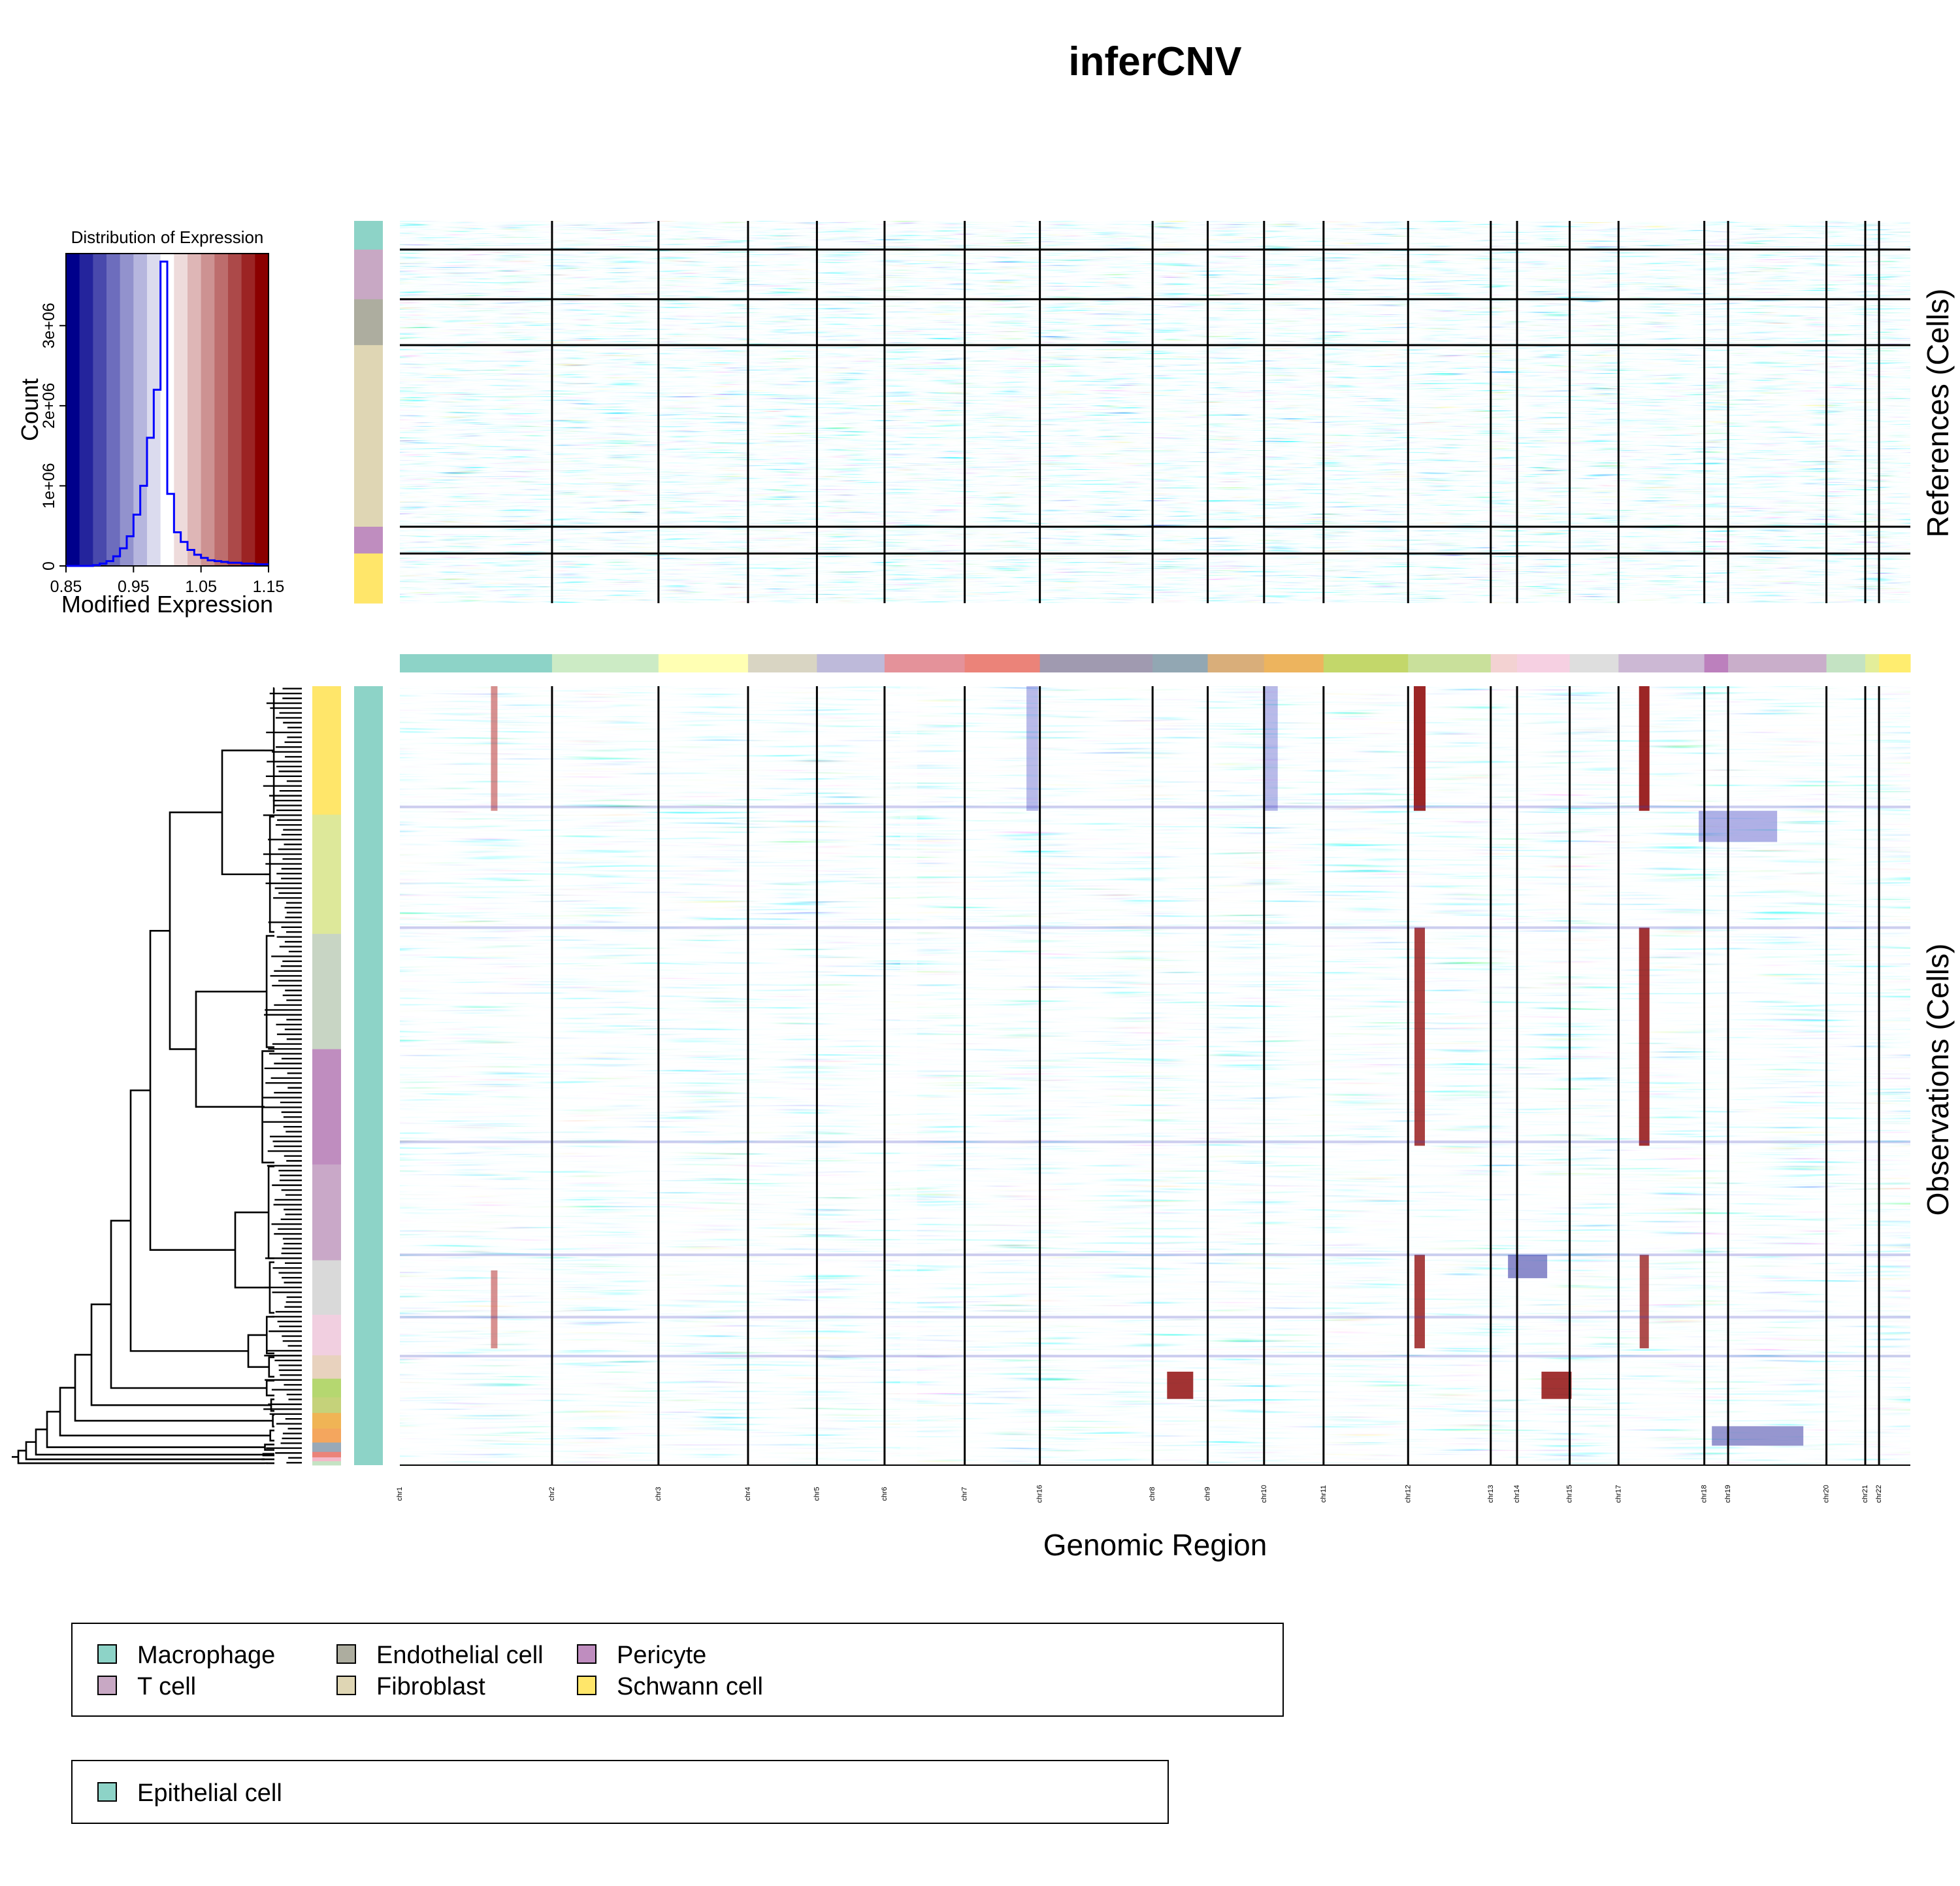 The width and height of the screenshot is (1960, 1886). I want to click on legend-swatch-endothelial-cell, so click(346, 1654).